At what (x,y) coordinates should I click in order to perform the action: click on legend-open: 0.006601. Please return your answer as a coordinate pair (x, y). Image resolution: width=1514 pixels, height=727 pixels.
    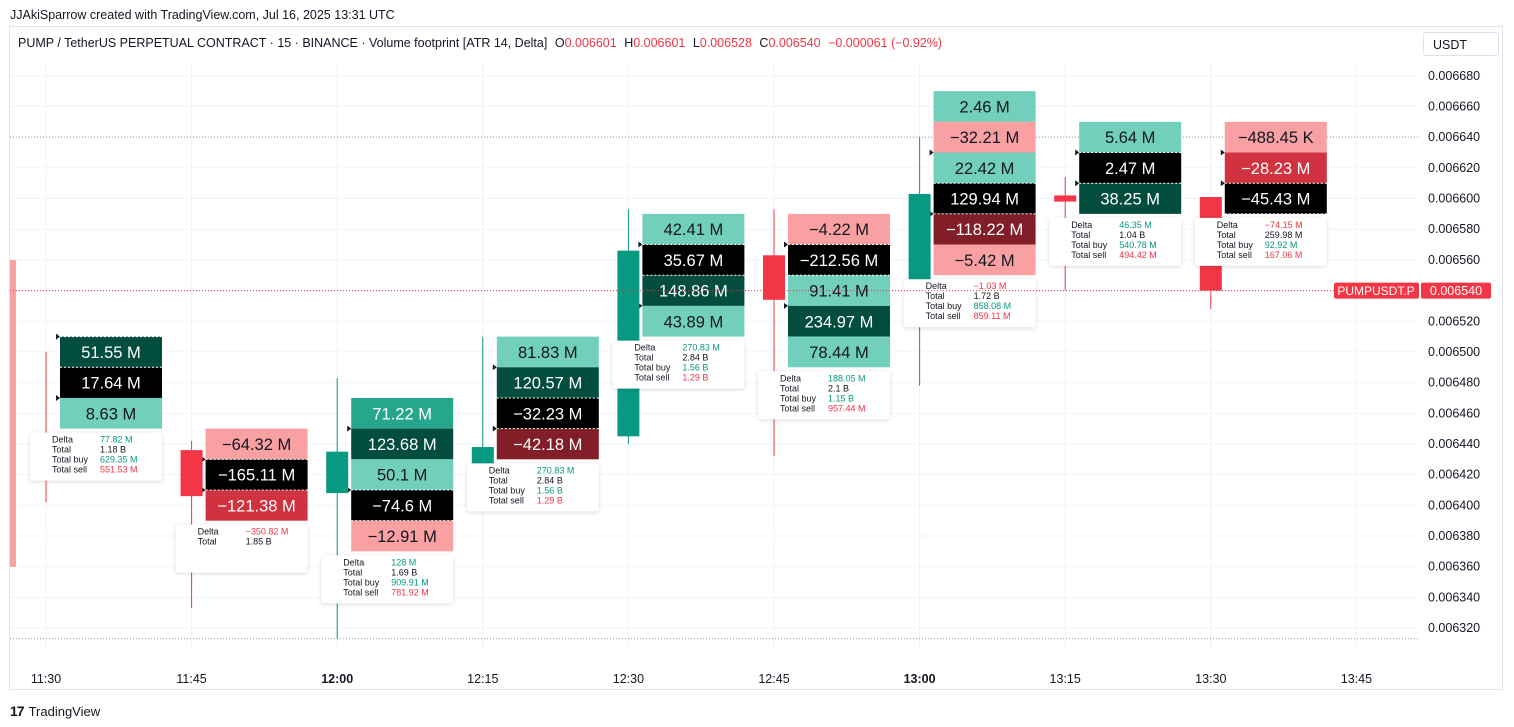
    Looking at the image, I should click on (590, 43).